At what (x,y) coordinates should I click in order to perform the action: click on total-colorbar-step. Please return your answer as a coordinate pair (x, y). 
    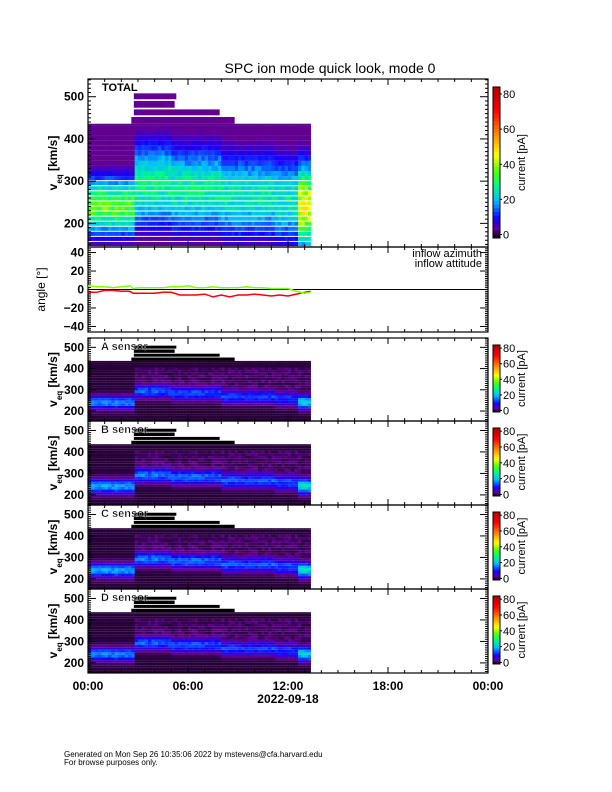
    Looking at the image, I should click on (496, 160).